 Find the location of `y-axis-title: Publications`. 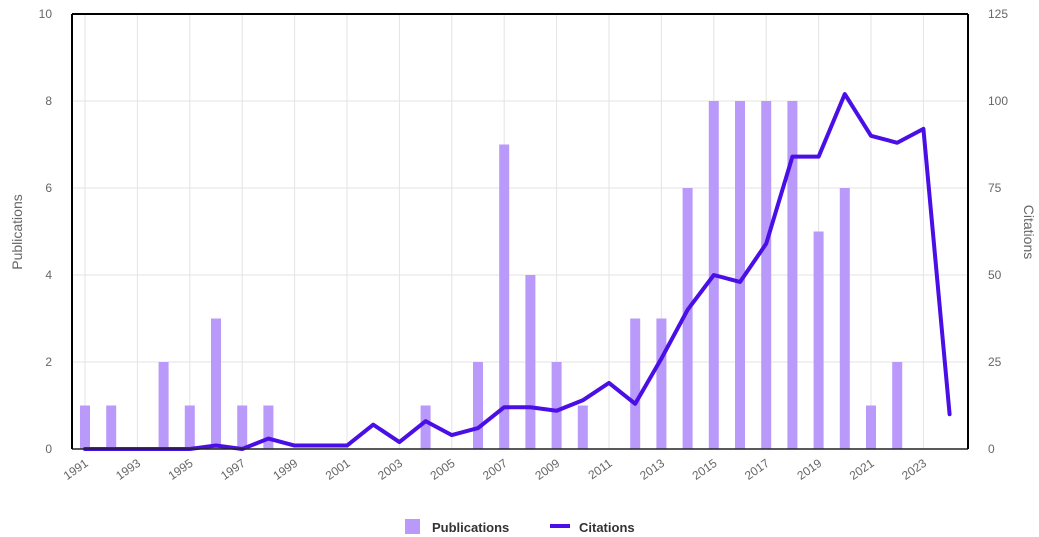

y-axis-title: Publications is located at coordinates (17, 232).